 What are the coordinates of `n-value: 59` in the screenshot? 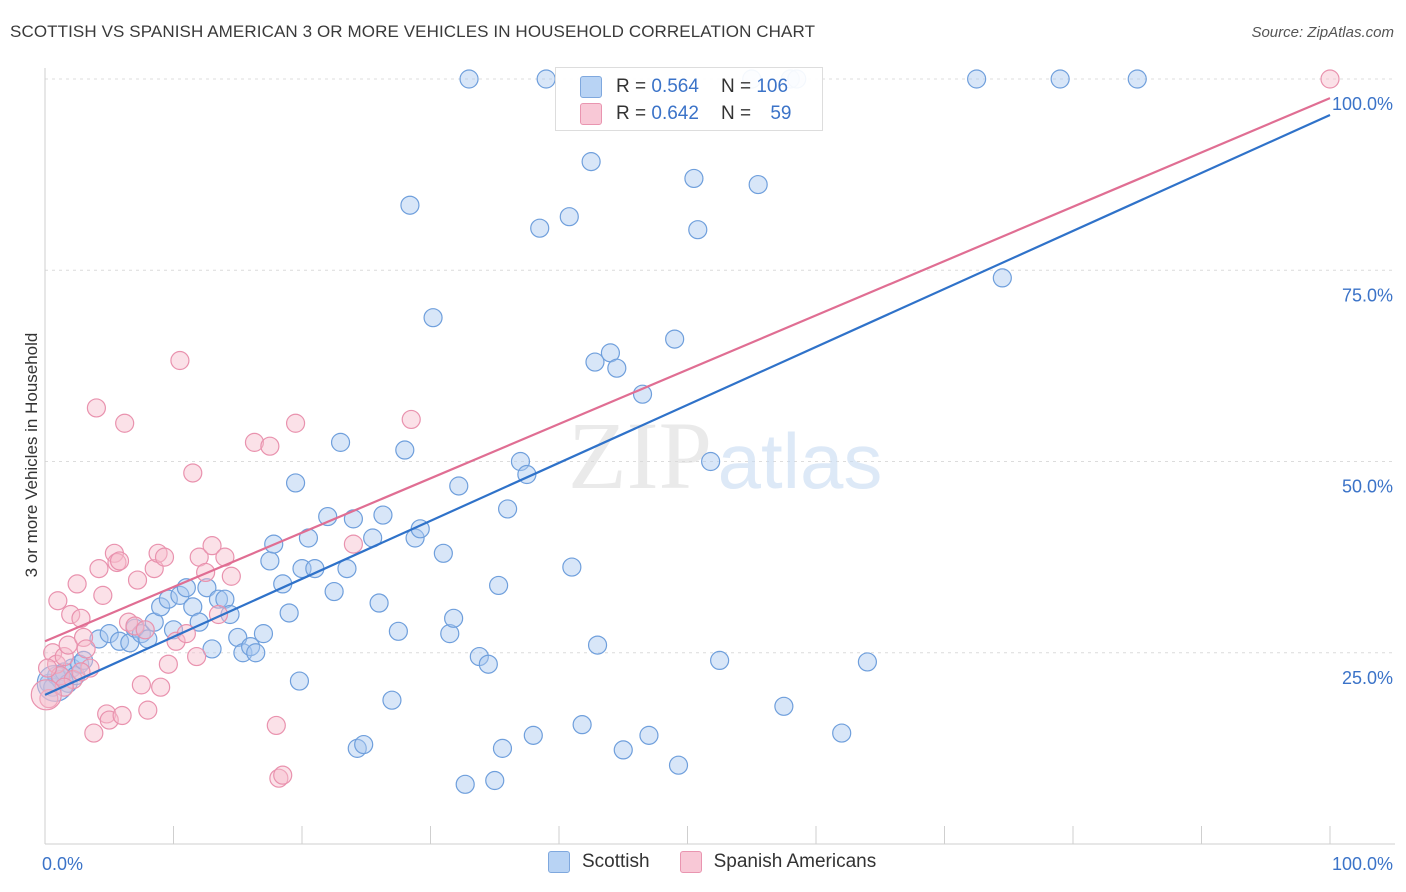 It's located at (781, 113).